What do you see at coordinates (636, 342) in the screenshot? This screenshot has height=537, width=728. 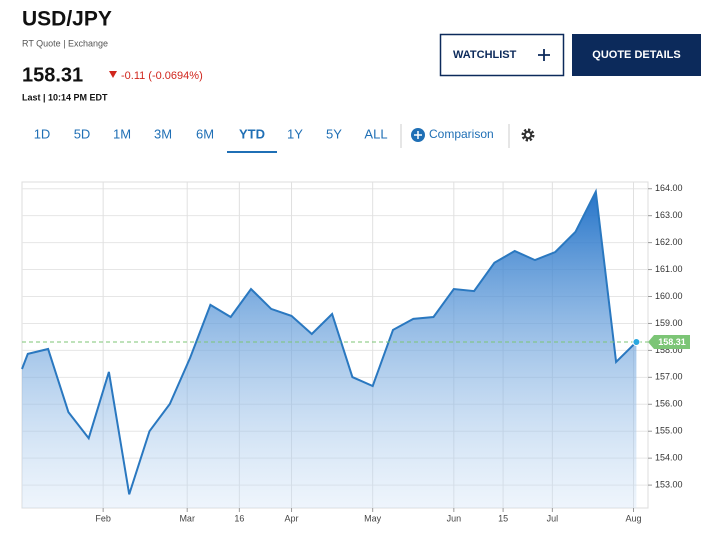 I see `last-point` at bounding box center [636, 342].